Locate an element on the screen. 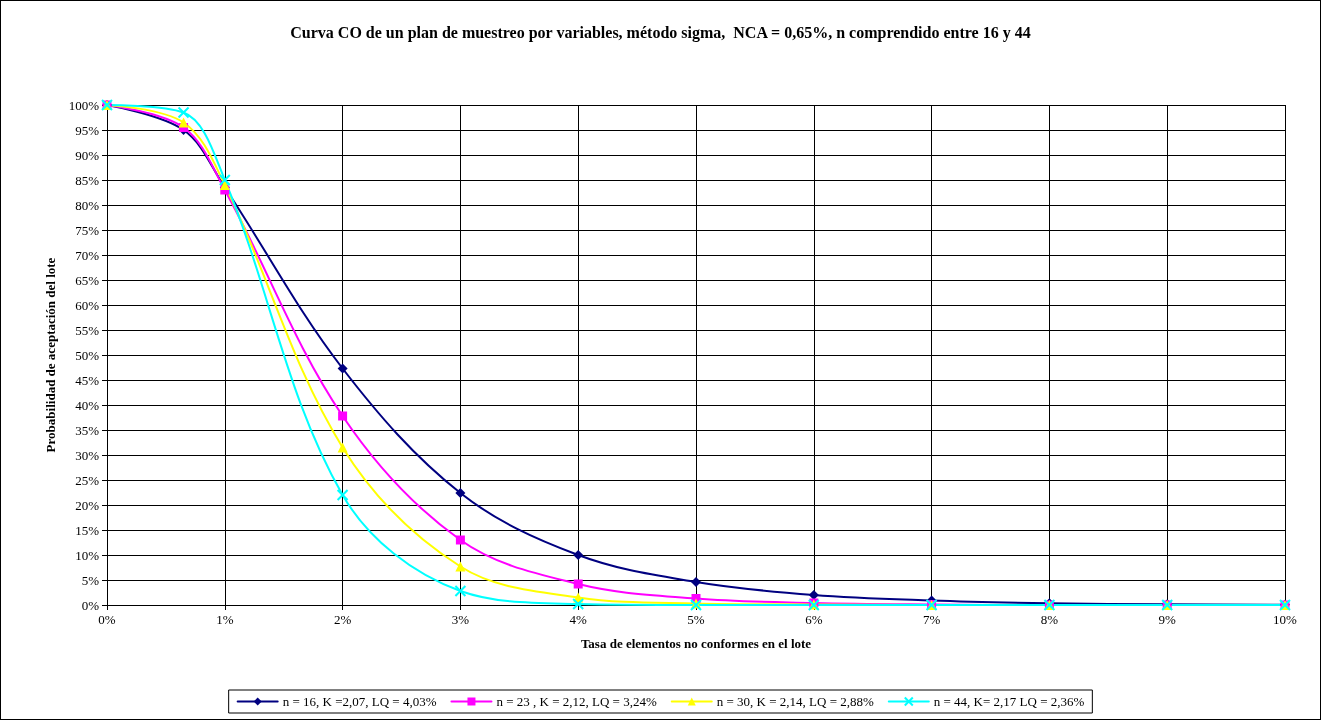 Image resolution: width=1321 pixels, height=720 pixels. x-tick-label: 10% is located at coordinates (1285, 619).